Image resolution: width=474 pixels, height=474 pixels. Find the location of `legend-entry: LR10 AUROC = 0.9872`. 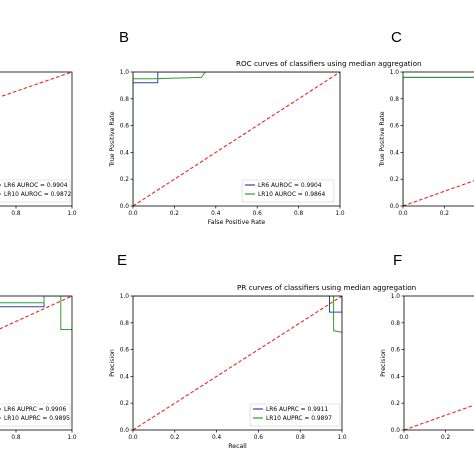

legend-entry: LR10 AUROC = 0.9872 is located at coordinates (37, 195).